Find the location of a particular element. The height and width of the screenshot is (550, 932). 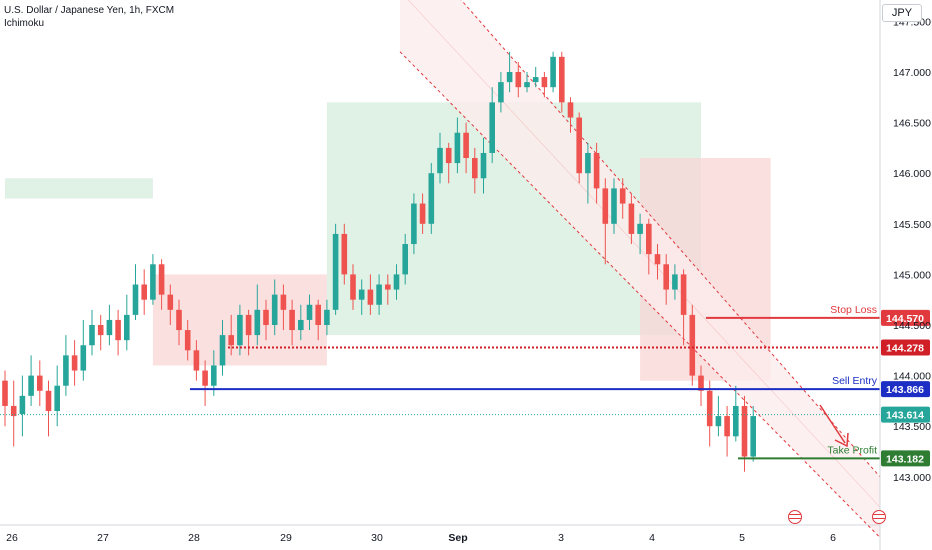

y-tick-label: 144.000 is located at coordinates (912, 377).